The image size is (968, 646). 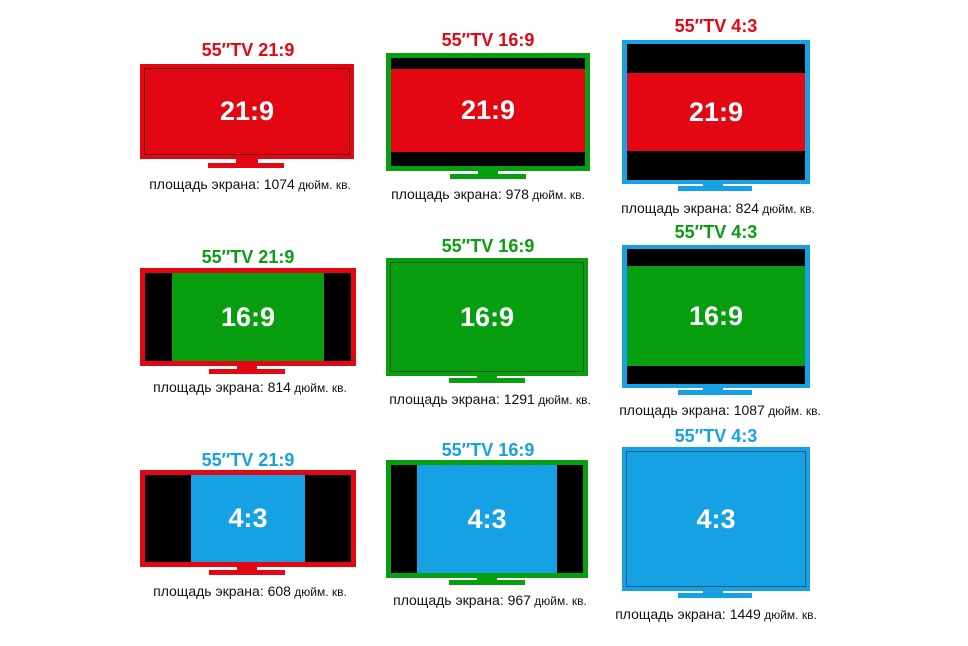 What do you see at coordinates (279, 184) in the screenshot?
I see `caption-area-value: 1074` at bounding box center [279, 184].